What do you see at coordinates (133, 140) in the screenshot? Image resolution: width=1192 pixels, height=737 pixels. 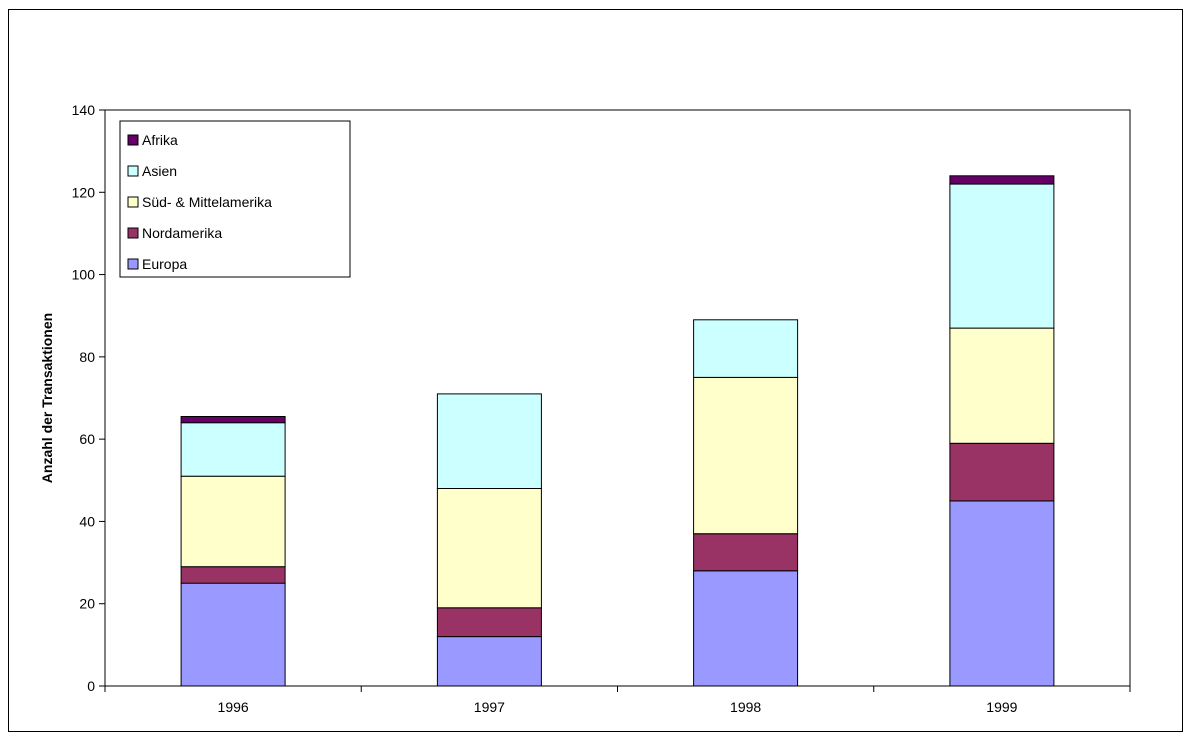 I see `legend-swatch-afrika` at bounding box center [133, 140].